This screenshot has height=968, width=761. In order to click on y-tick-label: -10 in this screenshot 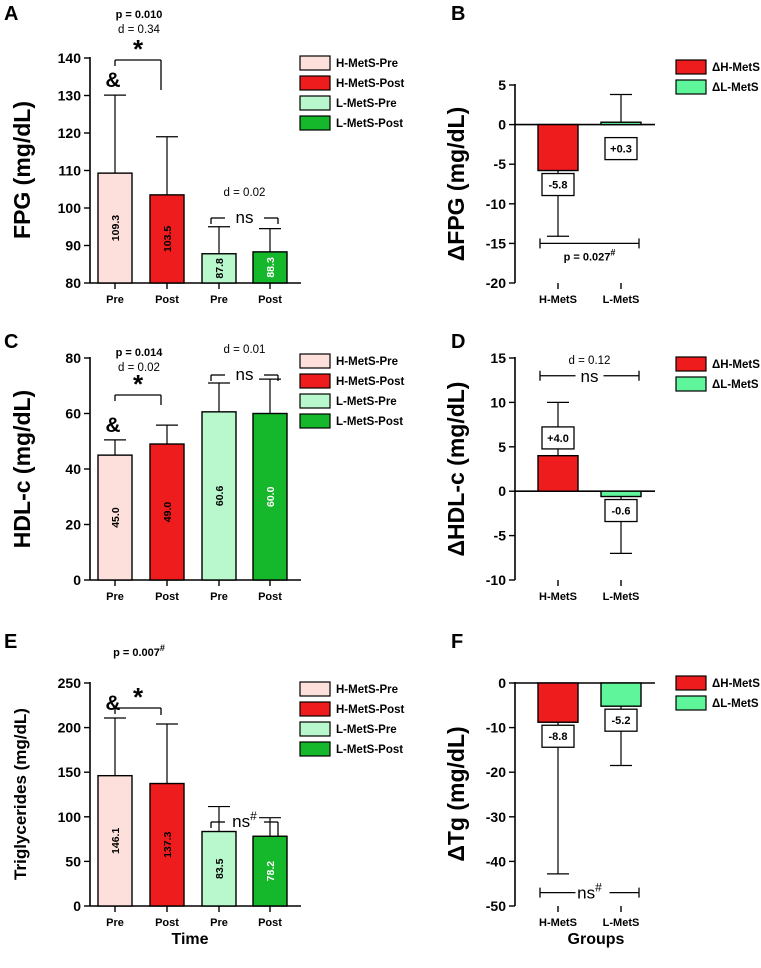, I will do `click(496, 728)`.